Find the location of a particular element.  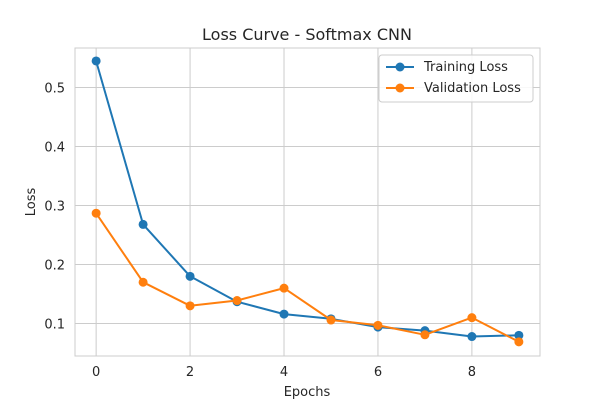

y-tick-label: 0.4 is located at coordinates (54, 148).